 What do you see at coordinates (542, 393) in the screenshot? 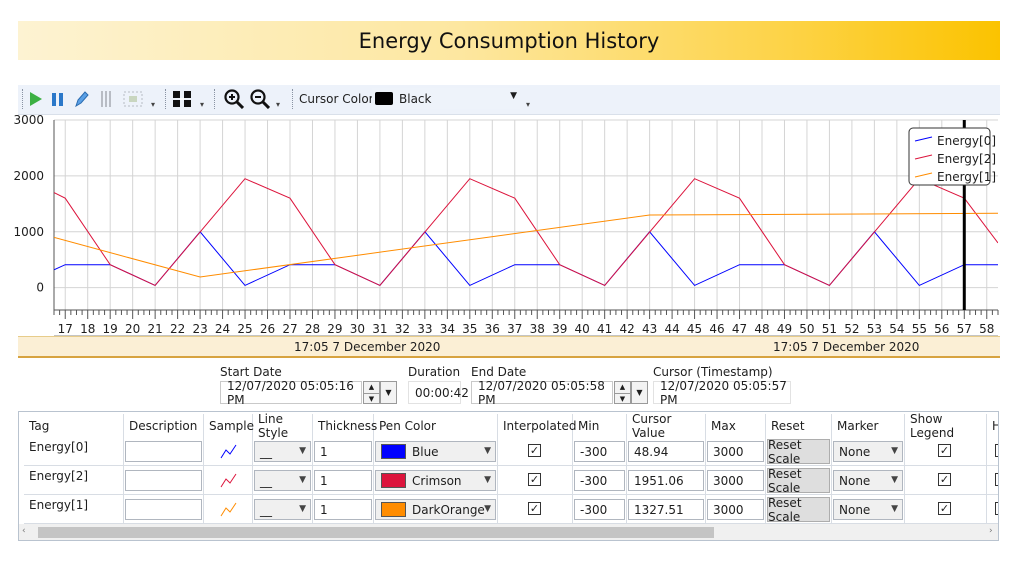
I see `end-date-field: 12/07/2020 05:05:58 PM` at bounding box center [542, 393].